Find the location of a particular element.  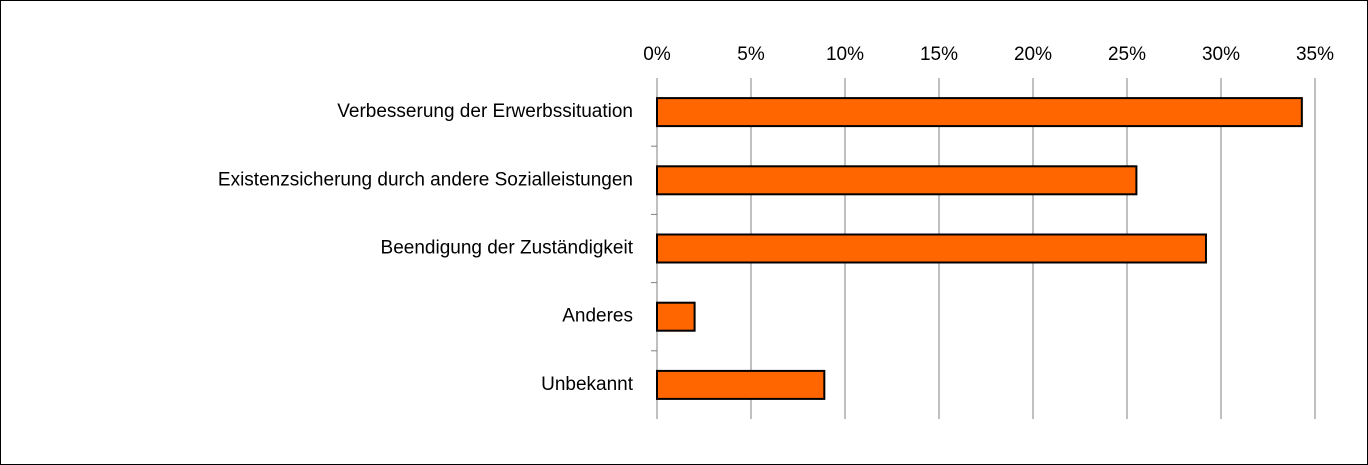

x-tick-label: 25% is located at coordinates (1127, 54).